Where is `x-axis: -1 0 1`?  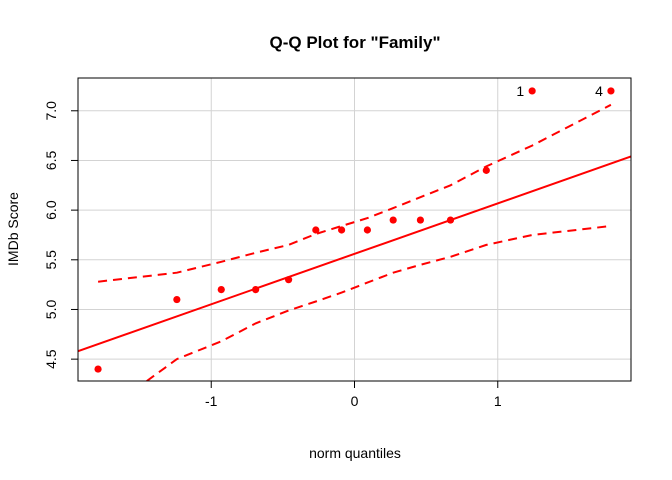
x-axis: -1 0 1 is located at coordinates (353, 395).